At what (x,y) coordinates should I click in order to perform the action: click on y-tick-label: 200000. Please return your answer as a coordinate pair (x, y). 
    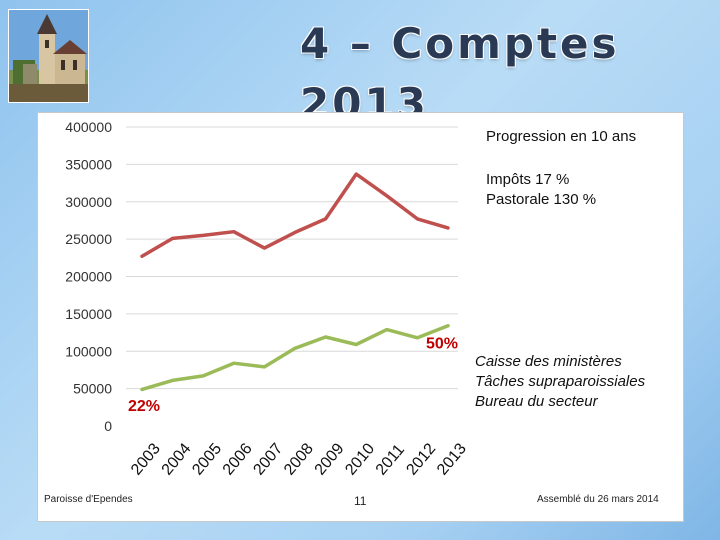
    Looking at the image, I should click on (88, 277).